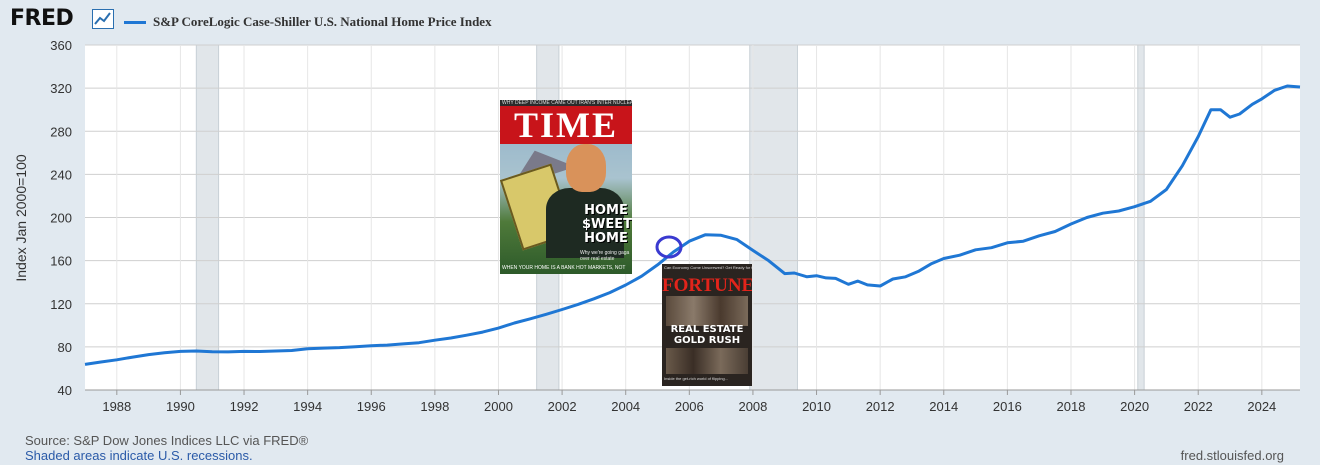  I want to click on fortune-photo-bottom, so click(707, 361).